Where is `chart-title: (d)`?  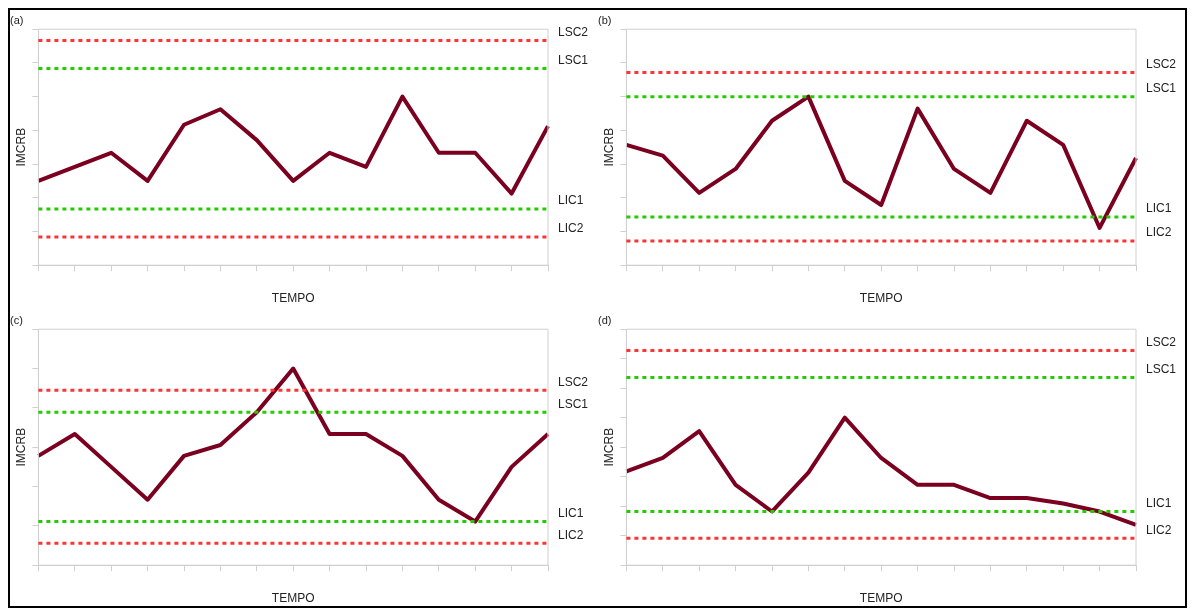 chart-title: (d) is located at coordinates (605, 319).